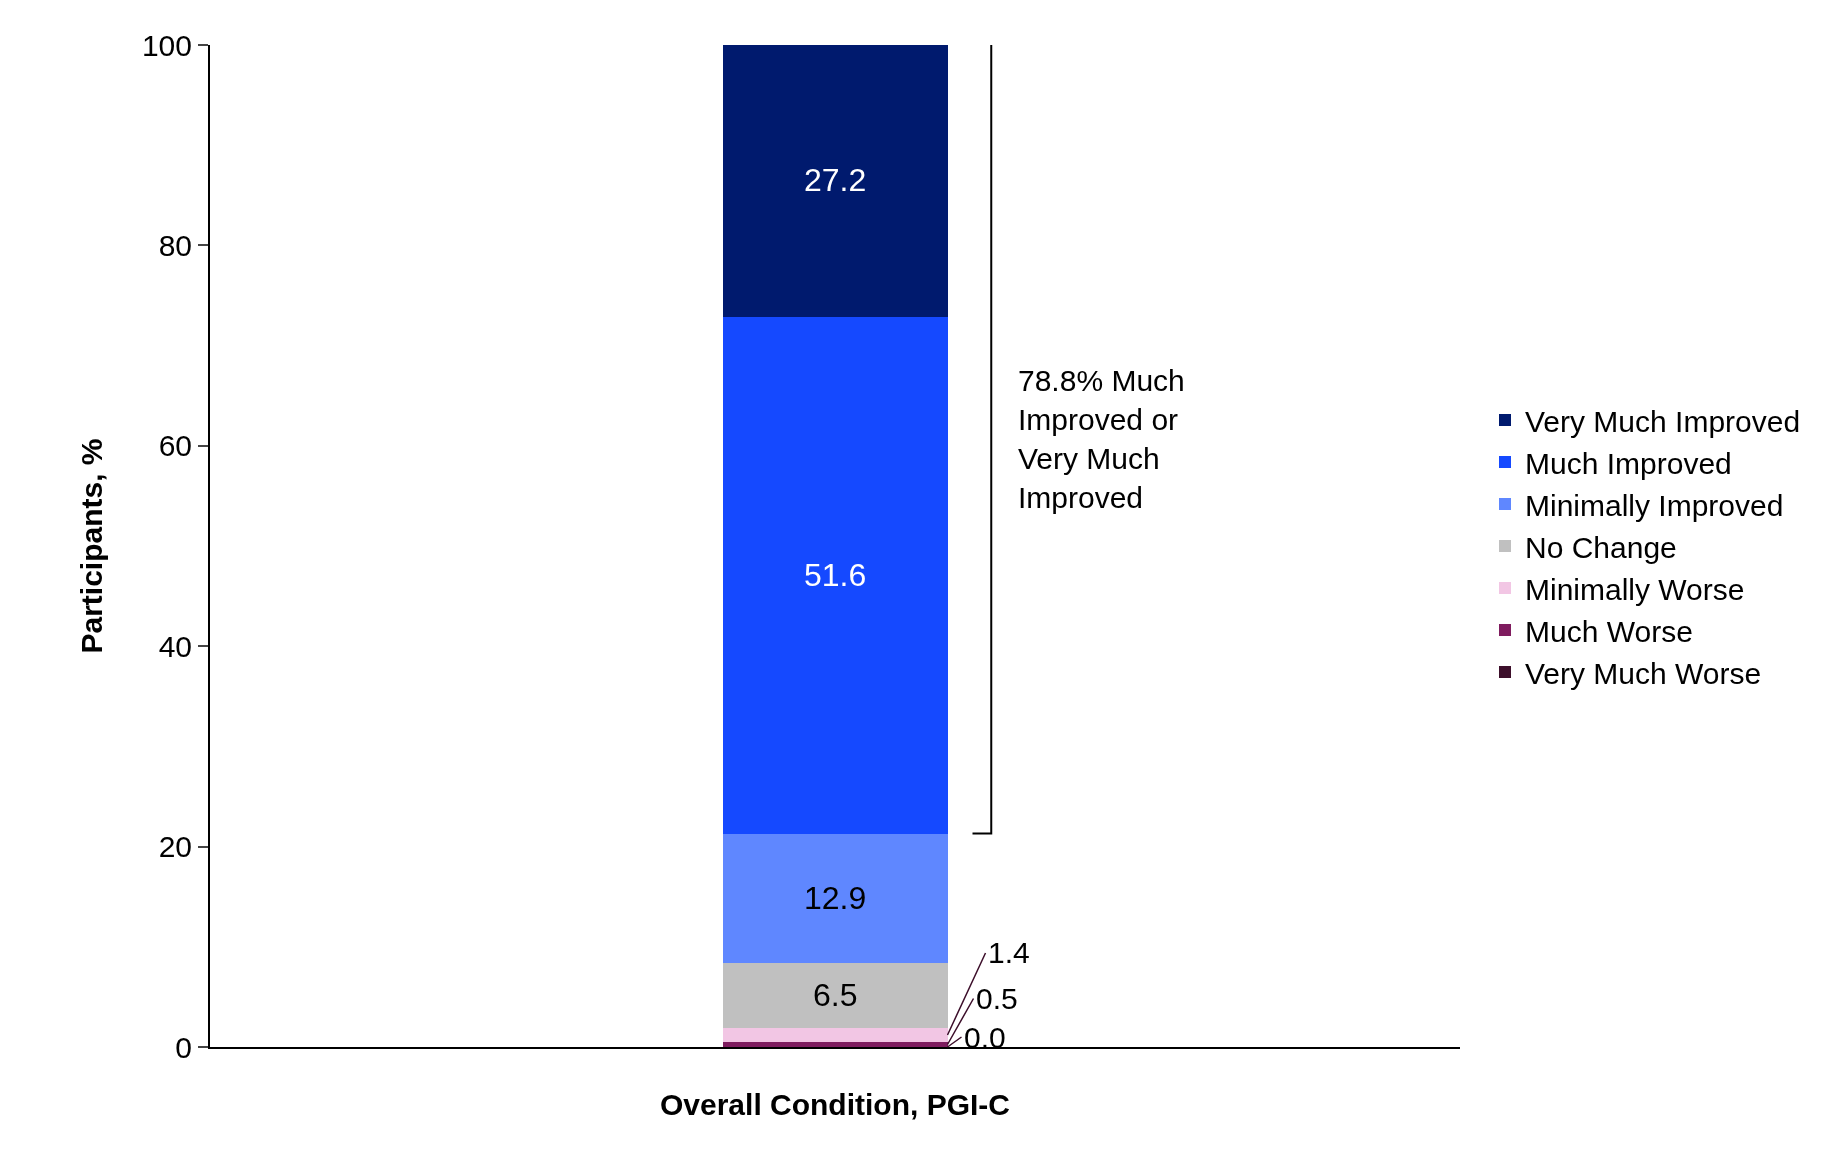 The height and width of the screenshot is (1157, 1830). I want to click on data-label: 6.5, so click(835, 995).